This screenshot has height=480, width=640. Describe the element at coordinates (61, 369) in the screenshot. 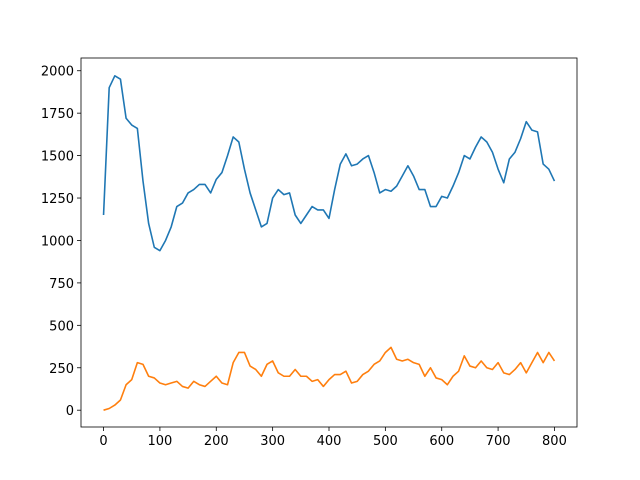

I see `y-tick-label: 250` at that location.